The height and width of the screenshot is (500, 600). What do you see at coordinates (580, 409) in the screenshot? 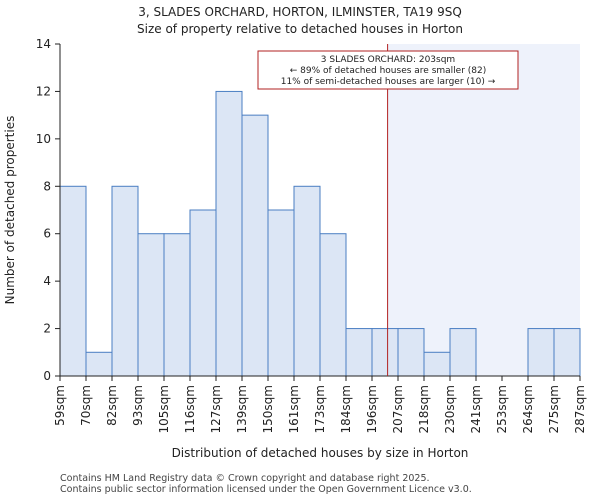
I see `x-tick-label: 287sqm` at bounding box center [580, 409].